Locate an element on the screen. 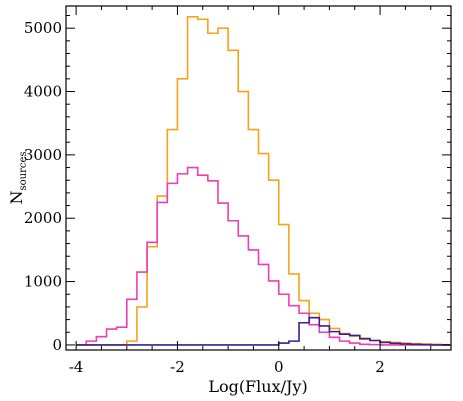 The width and height of the screenshot is (463, 401). y-axis-title: Nsources is located at coordinates (18, 177).